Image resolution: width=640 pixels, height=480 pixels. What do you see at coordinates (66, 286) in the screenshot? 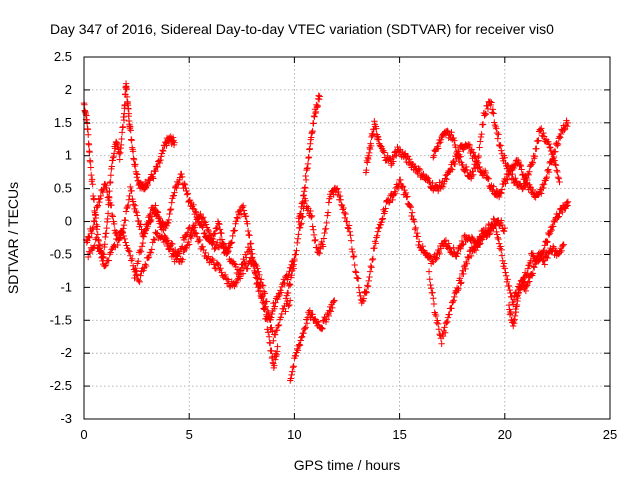
I see `y-tick-label: -1` at bounding box center [66, 286].